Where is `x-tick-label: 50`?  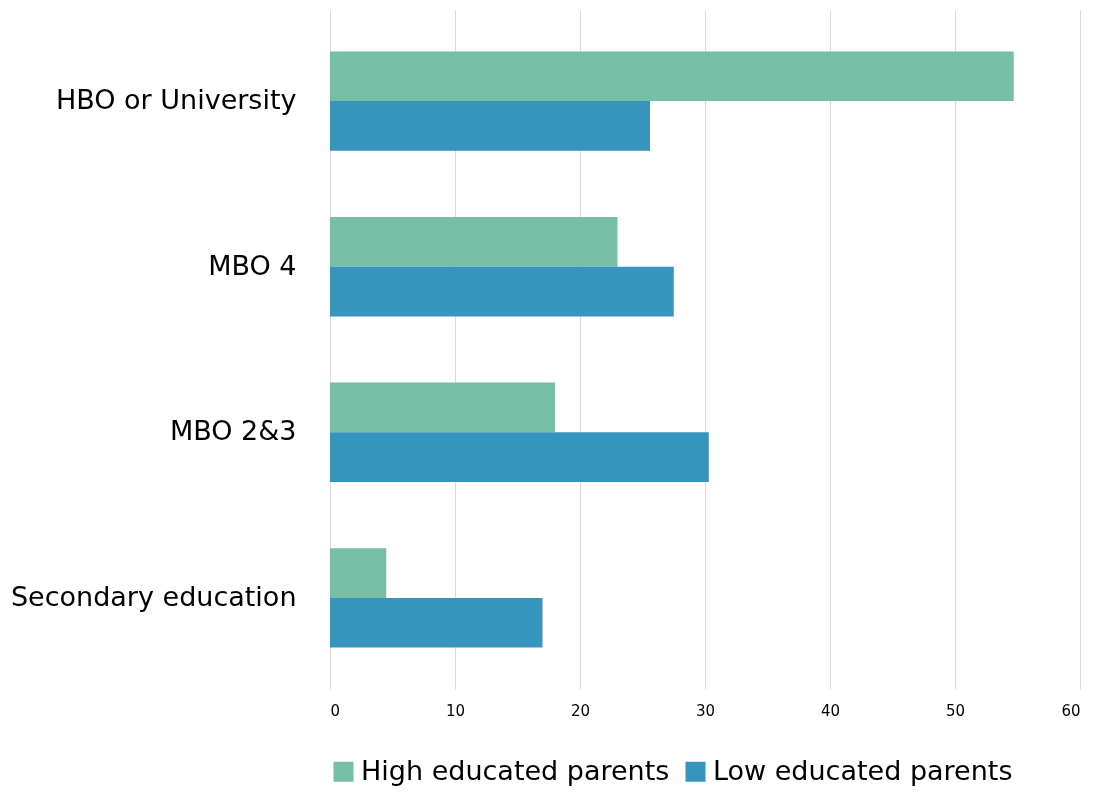
x-tick-label: 50 is located at coordinates (955, 710).